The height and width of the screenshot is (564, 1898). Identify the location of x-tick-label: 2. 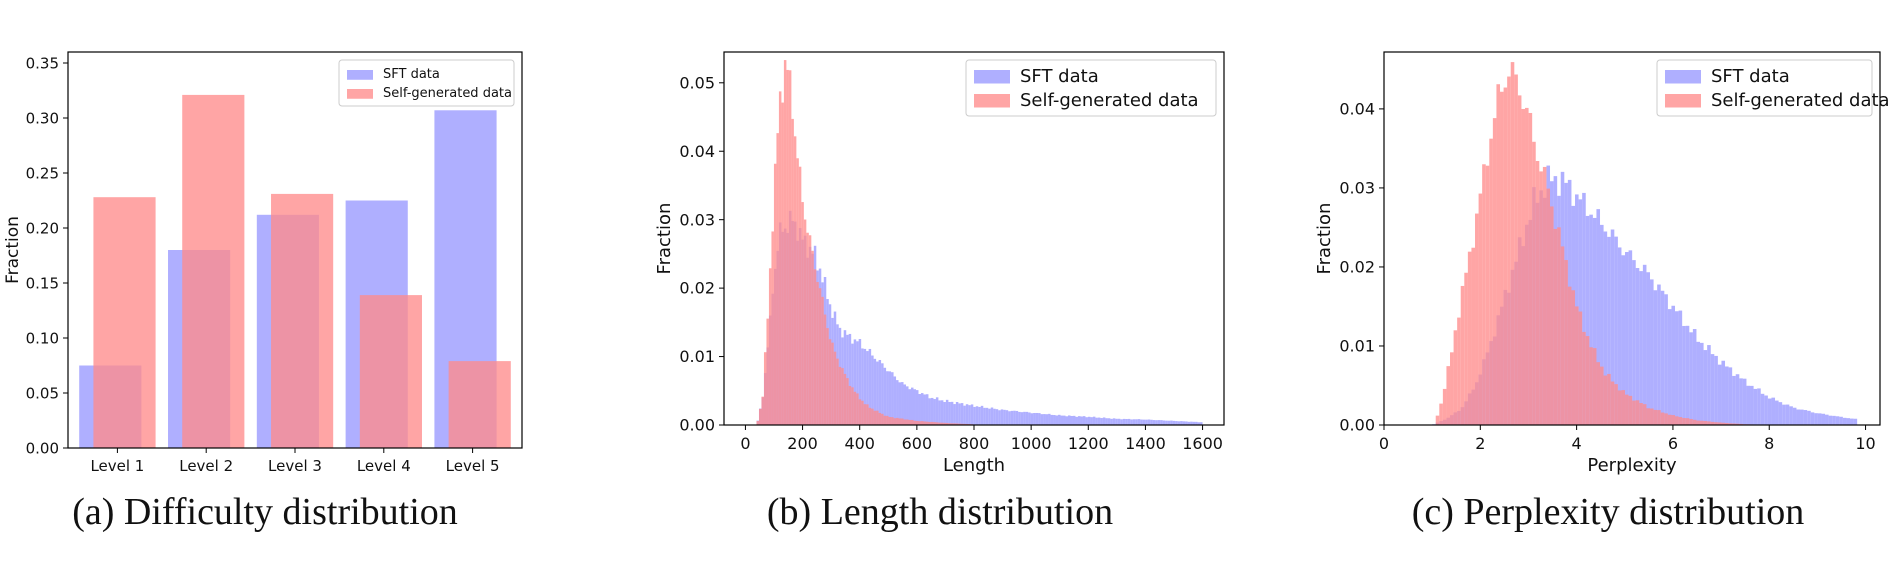
(1480, 443).